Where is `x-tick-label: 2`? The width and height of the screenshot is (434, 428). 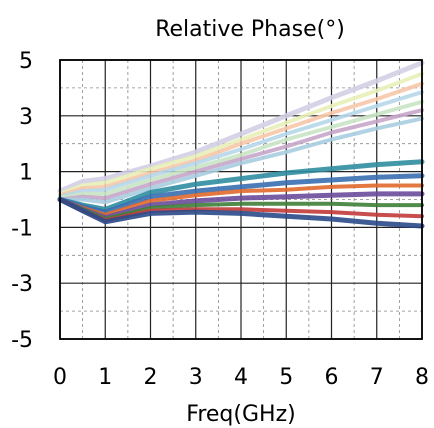 x-tick-label: 2 is located at coordinates (151, 377).